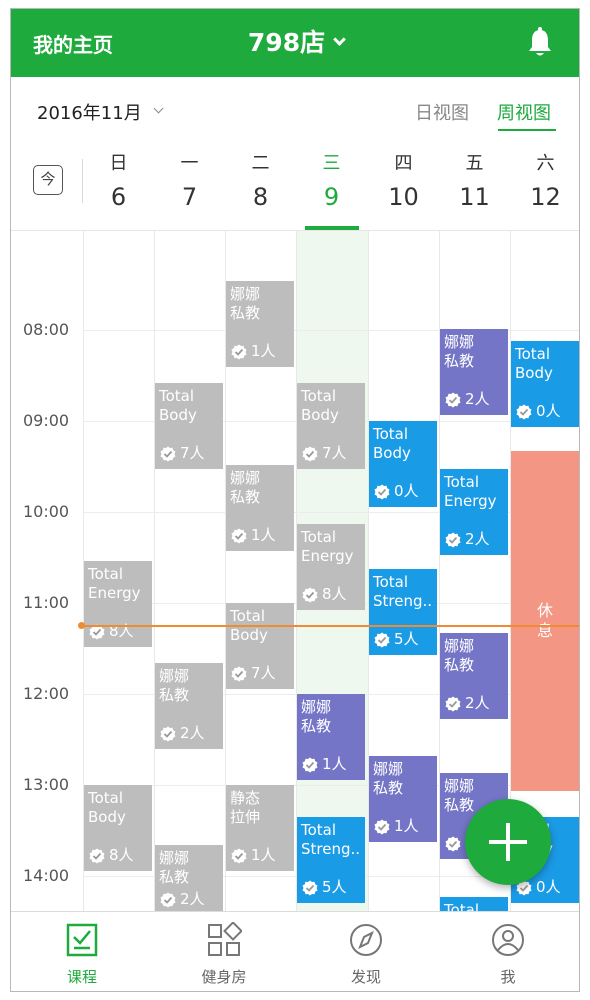 Image resolution: width=590 pixels, height=1000 pixels. What do you see at coordinates (46, 693) in the screenshot?
I see `time-label: 12:00` at bounding box center [46, 693].